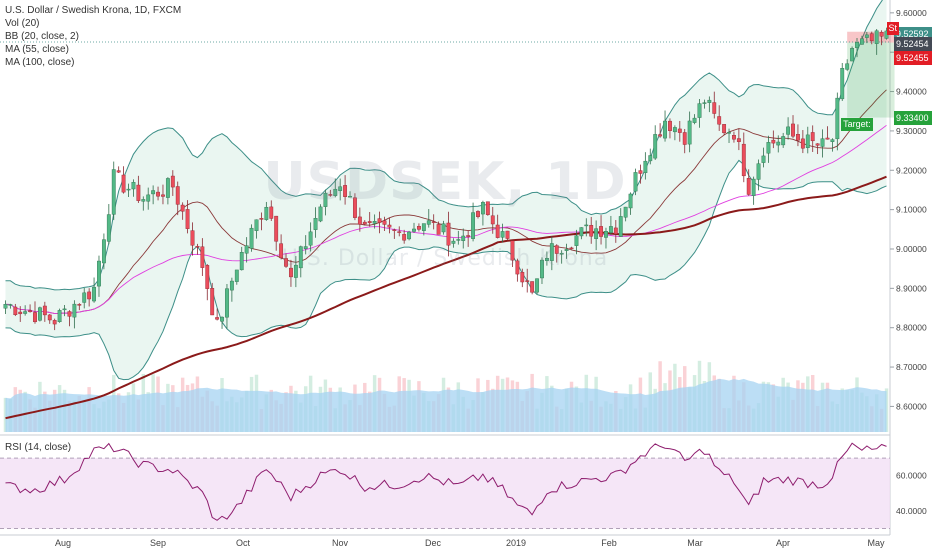 The image size is (932, 550). What do you see at coordinates (446, 405) in the screenshot?
I see `volume-ma-area` at bounding box center [446, 405].